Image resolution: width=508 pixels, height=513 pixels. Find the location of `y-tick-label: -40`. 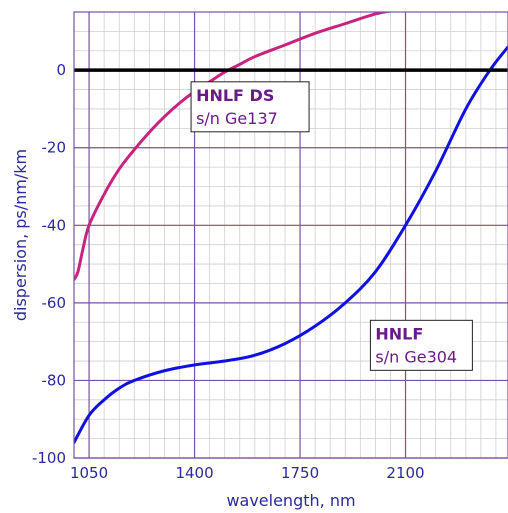

y-tick-label: -40 is located at coordinates (54, 225).